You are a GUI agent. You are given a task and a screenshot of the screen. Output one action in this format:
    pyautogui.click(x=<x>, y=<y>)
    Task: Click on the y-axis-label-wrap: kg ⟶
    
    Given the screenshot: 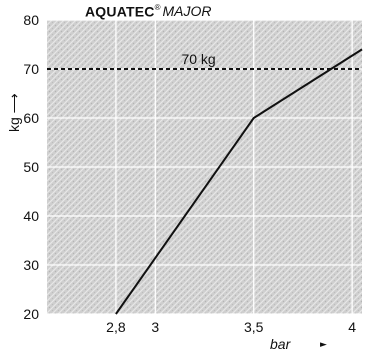 What is the action you would take?
    pyautogui.click(x=14, y=112)
    